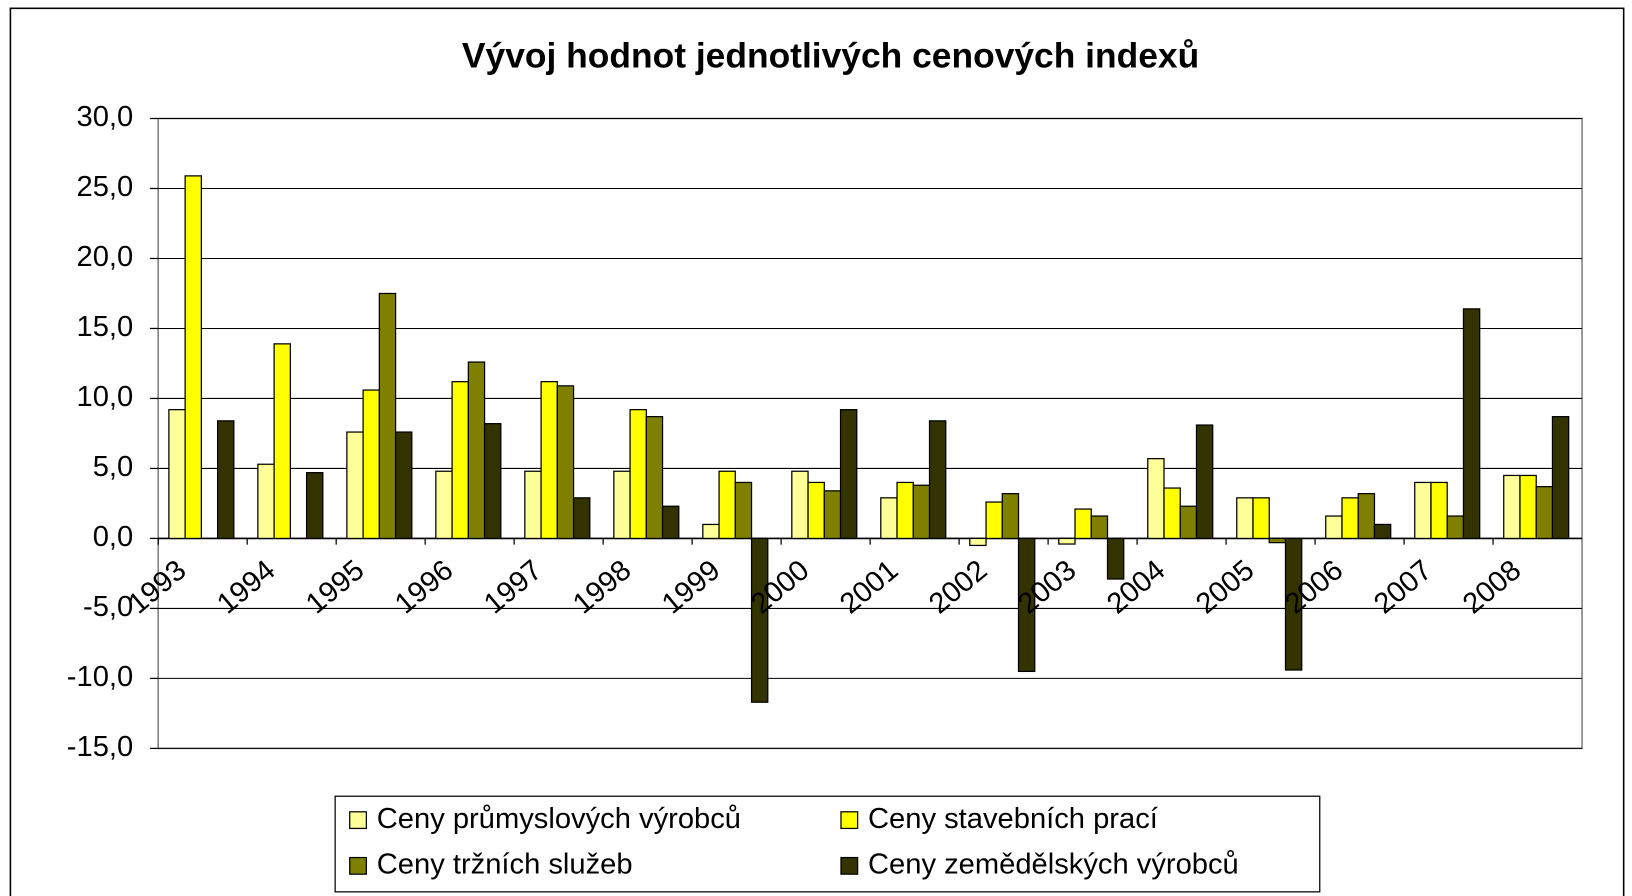 The width and height of the screenshot is (1632, 896). Describe the element at coordinates (100, 747) in the screenshot. I see `y-tick-label: -15,0` at that location.